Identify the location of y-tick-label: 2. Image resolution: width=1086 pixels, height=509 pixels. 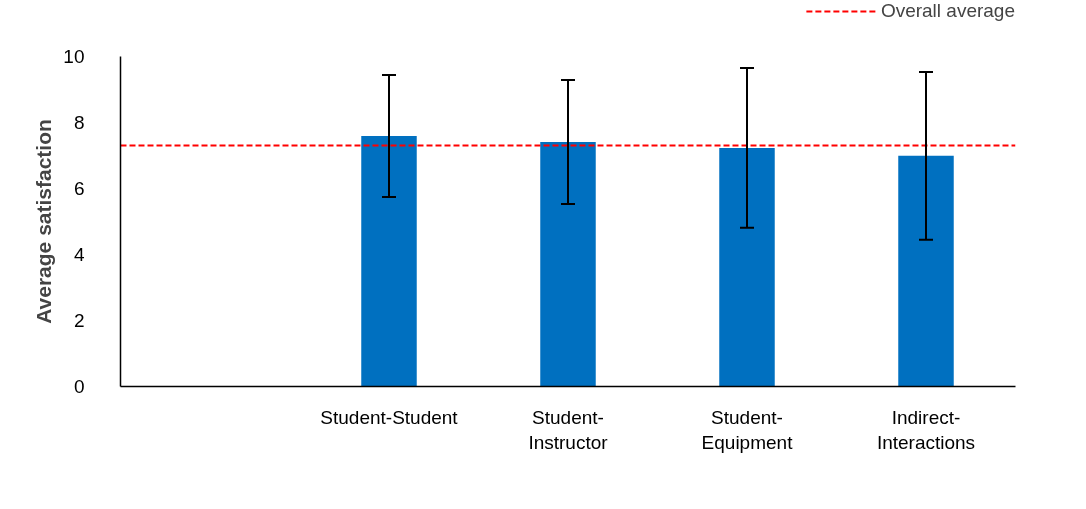
(79, 320).